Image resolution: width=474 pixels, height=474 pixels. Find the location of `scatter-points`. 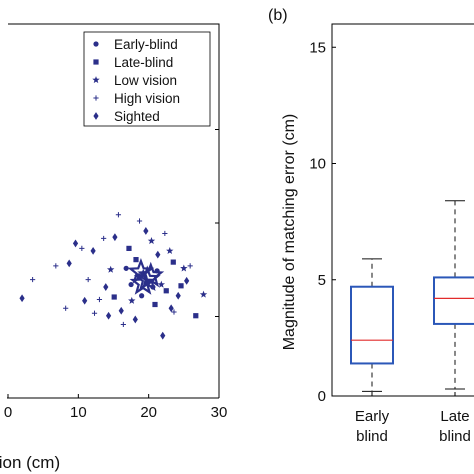

scatter-points is located at coordinates (113, 276).